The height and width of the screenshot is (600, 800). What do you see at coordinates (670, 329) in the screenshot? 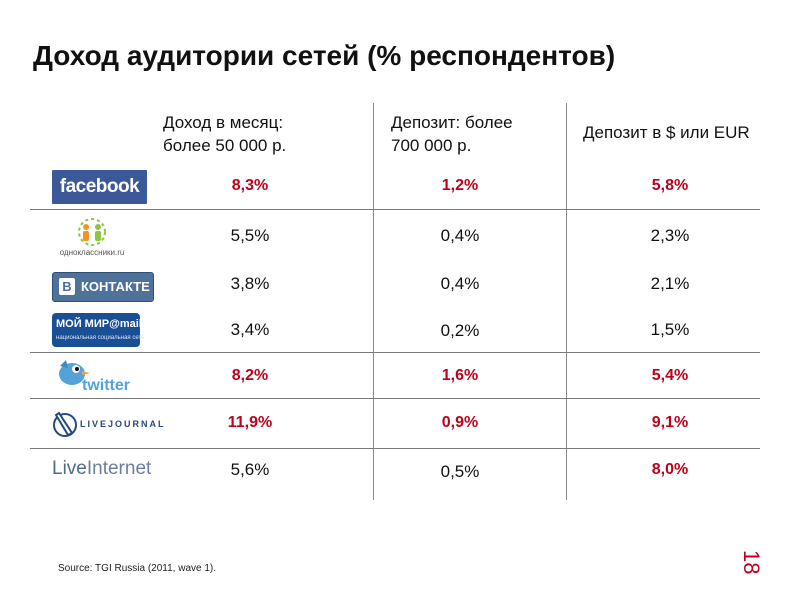
I see `moy-mir-currency-value: 1,5%` at bounding box center [670, 329].